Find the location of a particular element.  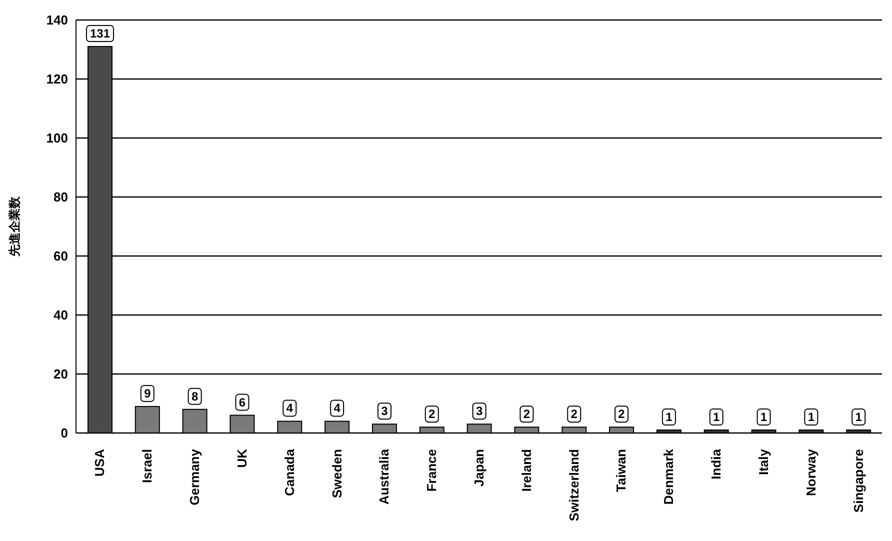

y-tick-label: 120 is located at coordinates (57, 79).